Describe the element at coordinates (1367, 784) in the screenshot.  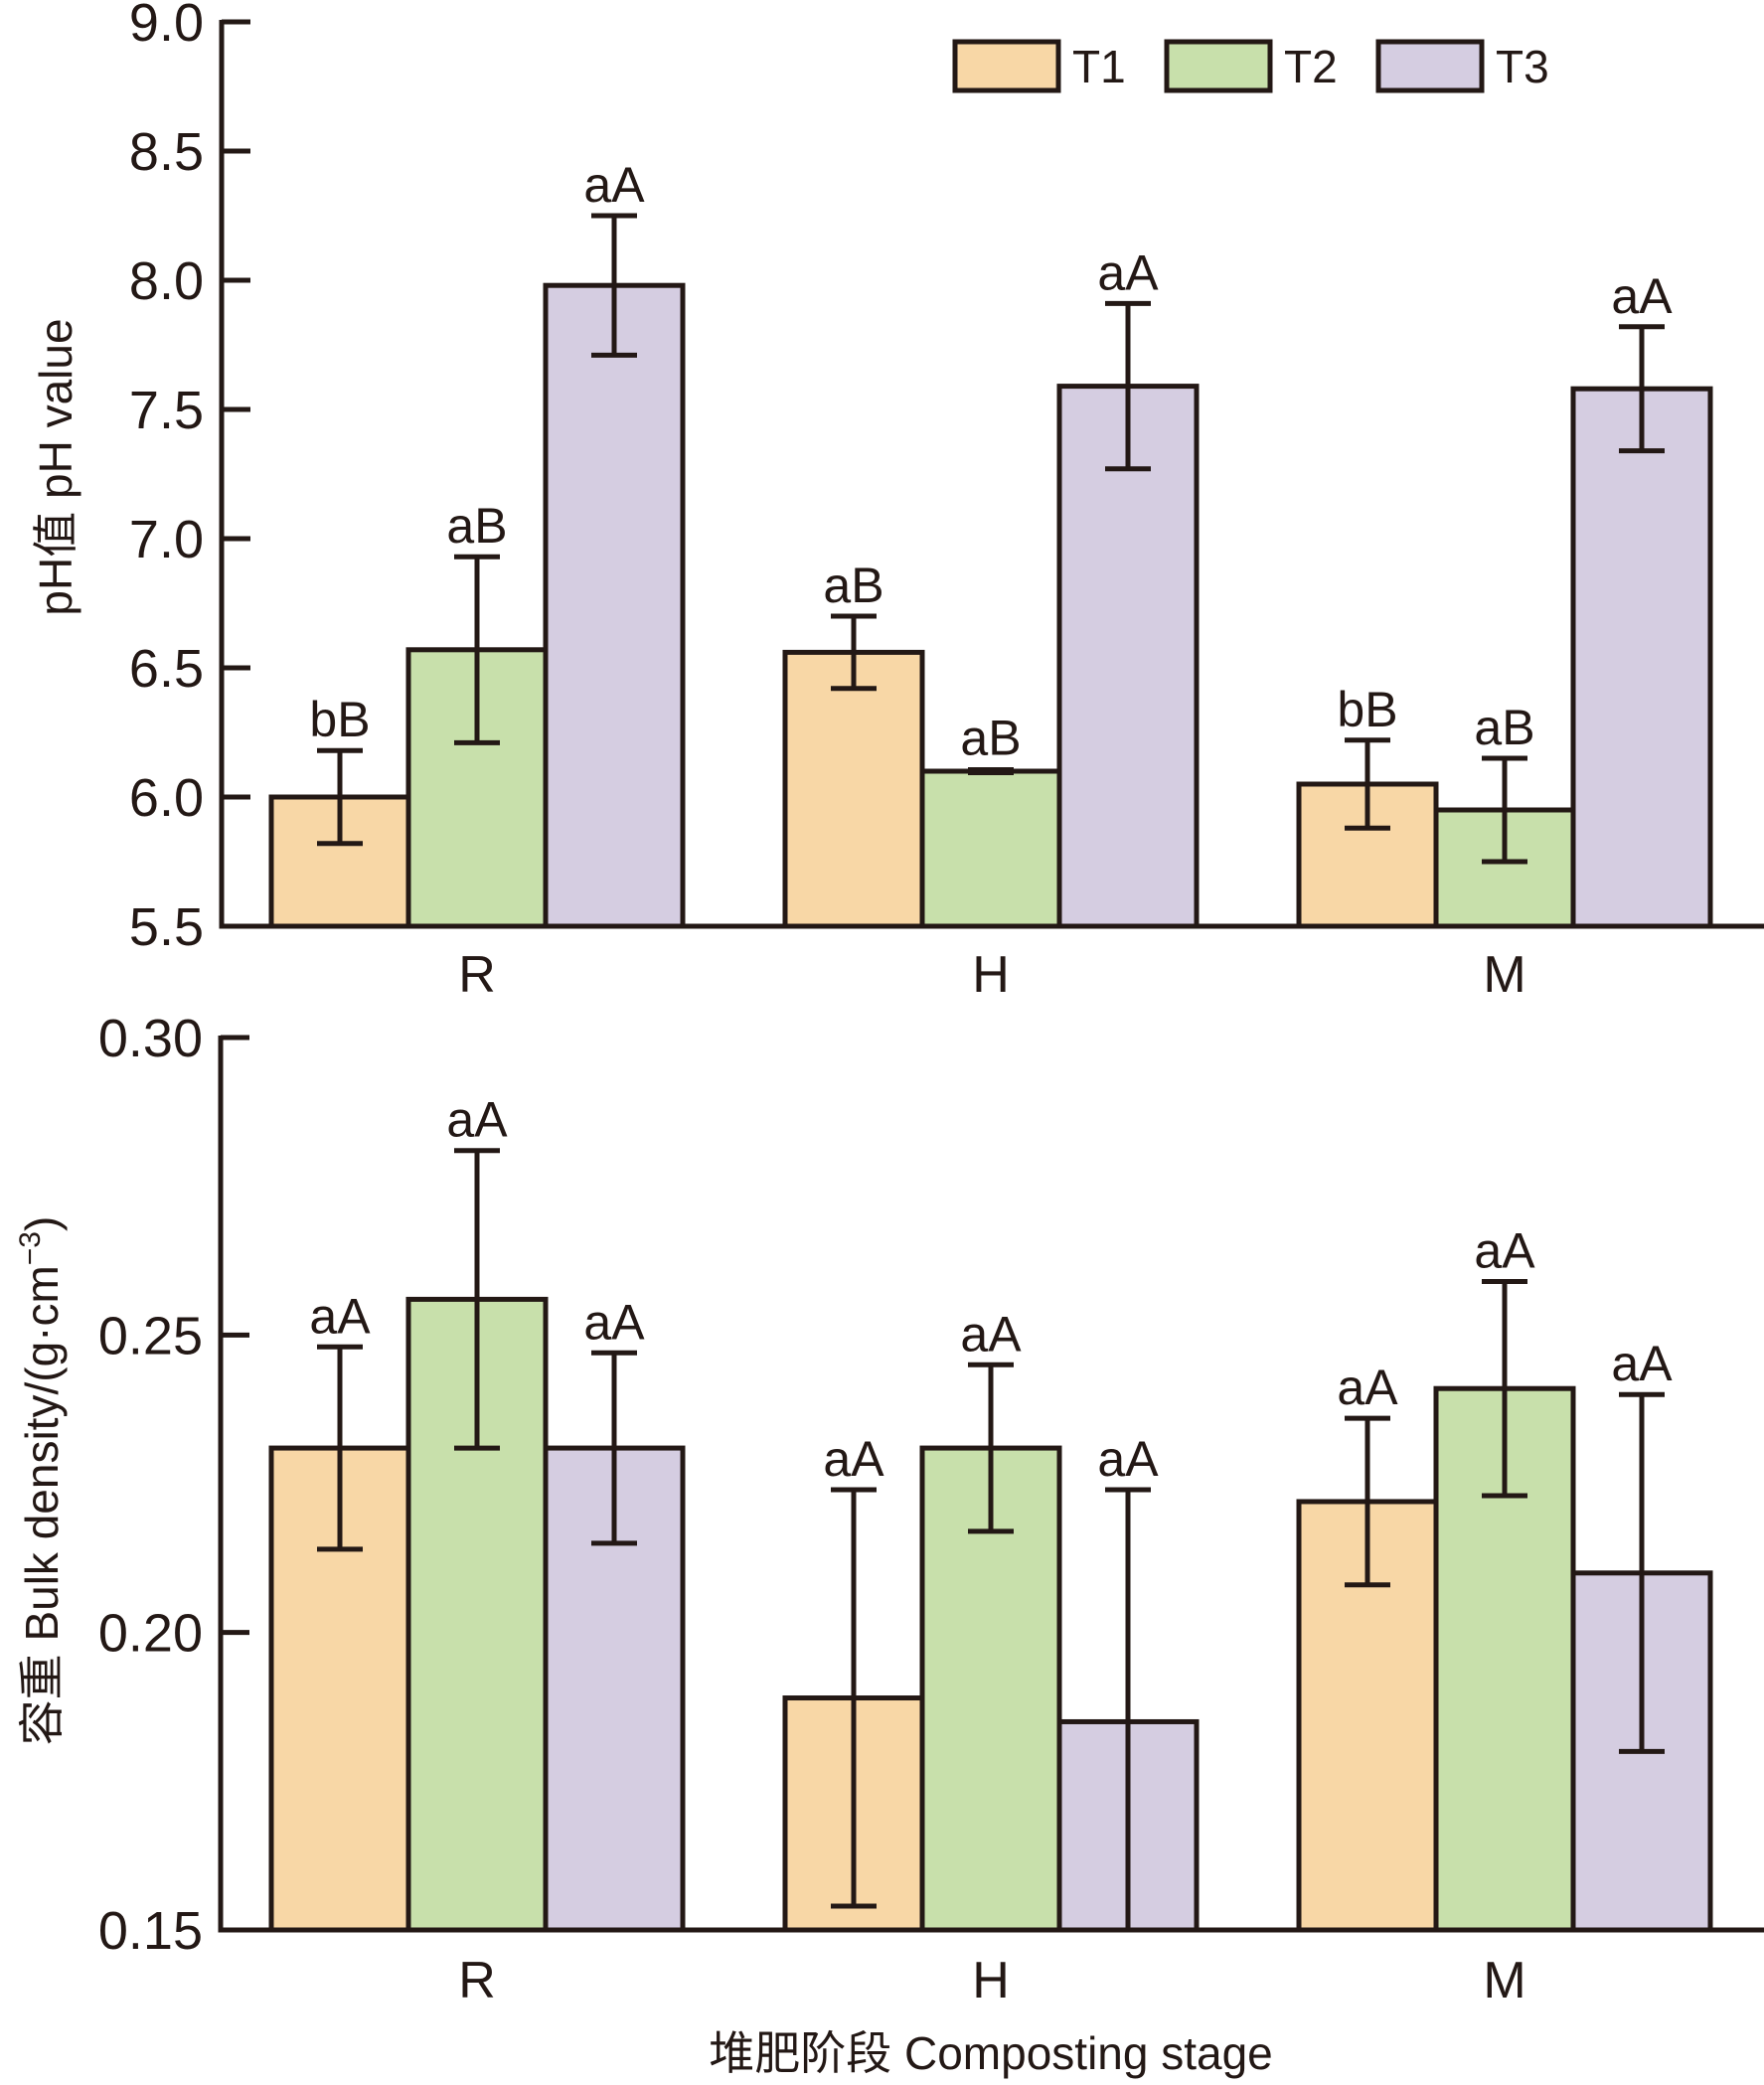
I see `ph-error-bar-m-t1` at that location.